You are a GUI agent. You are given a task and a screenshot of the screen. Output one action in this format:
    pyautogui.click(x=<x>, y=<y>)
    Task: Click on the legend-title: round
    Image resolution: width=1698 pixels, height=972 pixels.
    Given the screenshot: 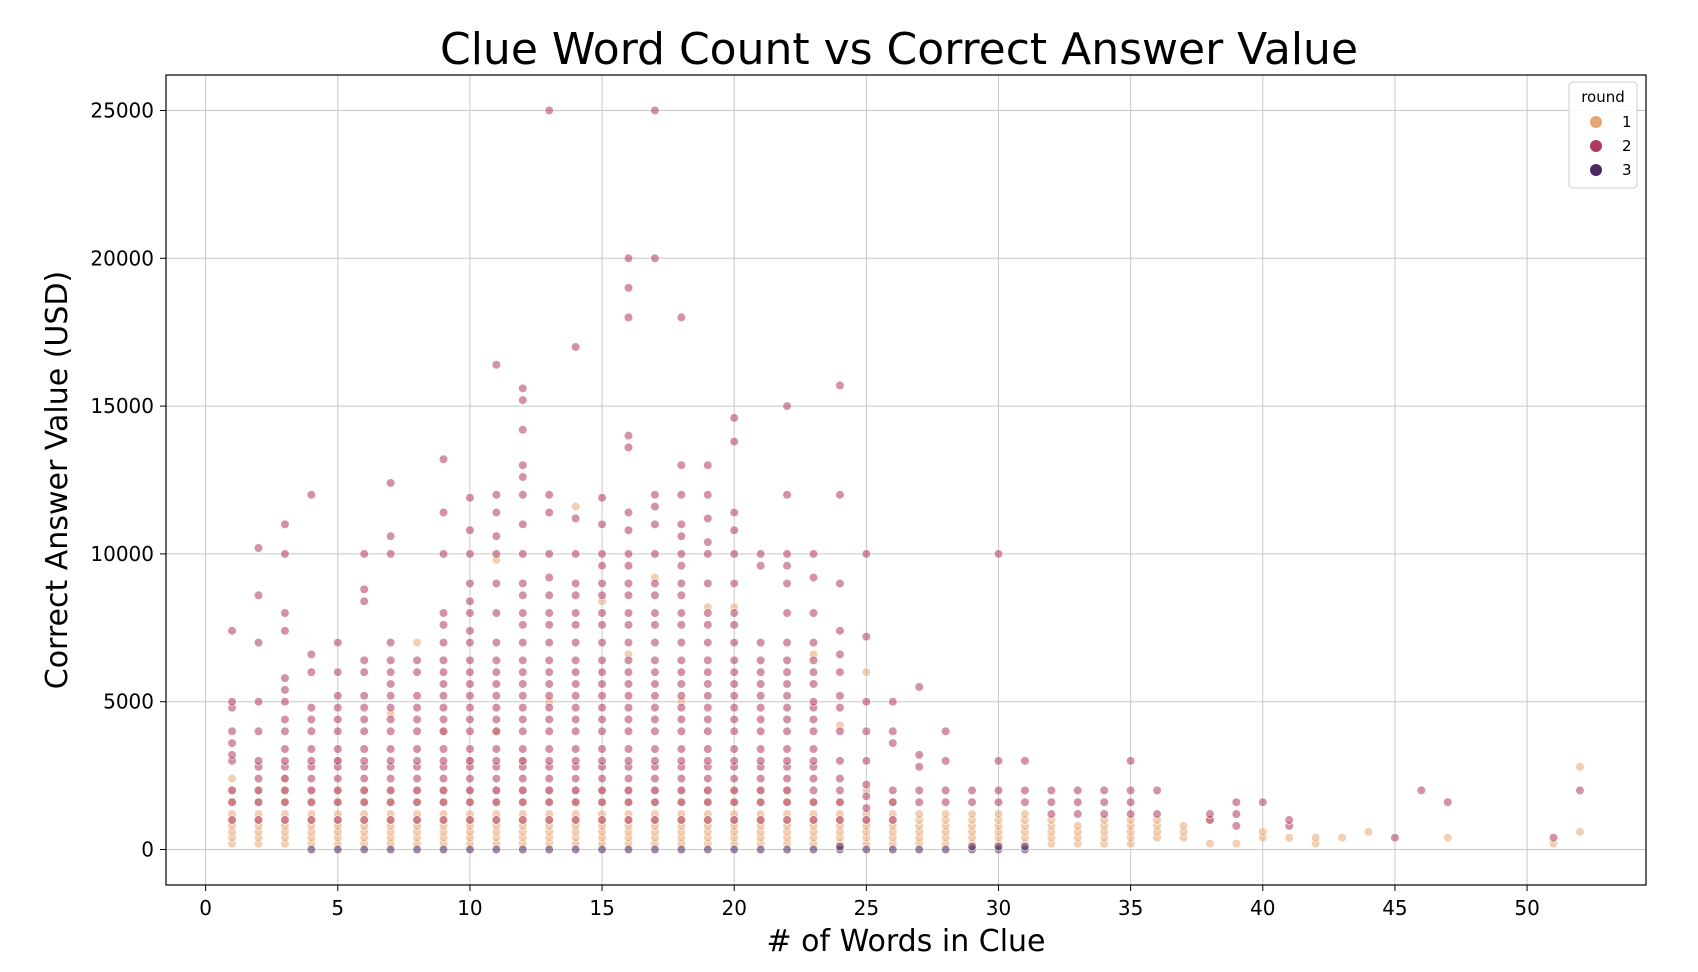 What is the action you would take?
    pyautogui.click(x=1603, y=97)
    